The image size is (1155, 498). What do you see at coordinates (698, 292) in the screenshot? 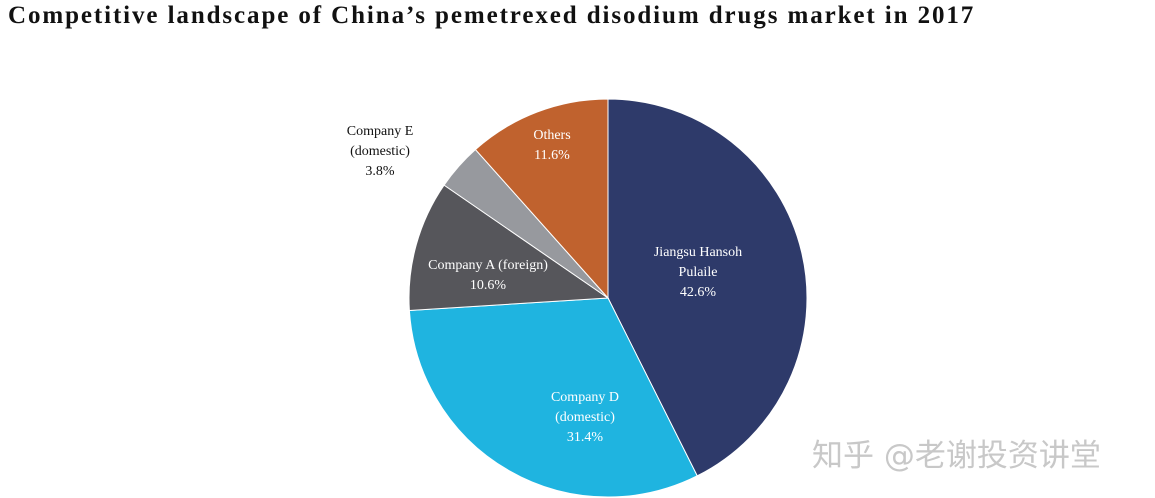
I see `value-label: 42.6%` at bounding box center [698, 292].